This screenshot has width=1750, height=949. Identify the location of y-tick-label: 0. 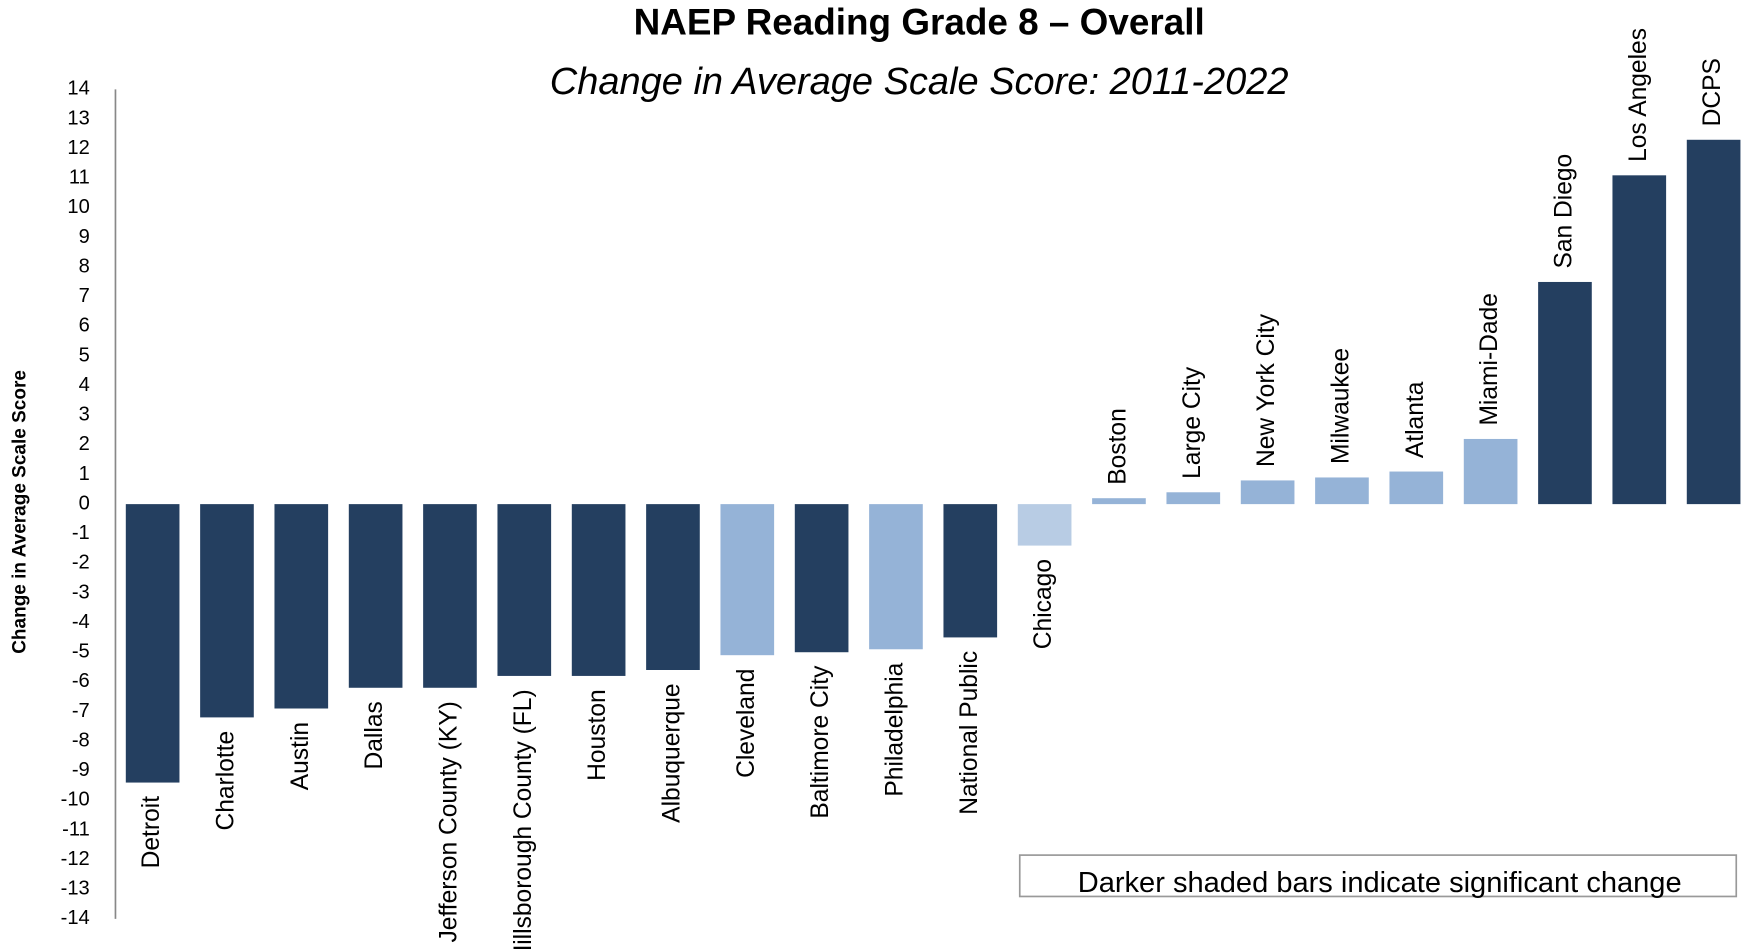
(84, 503).